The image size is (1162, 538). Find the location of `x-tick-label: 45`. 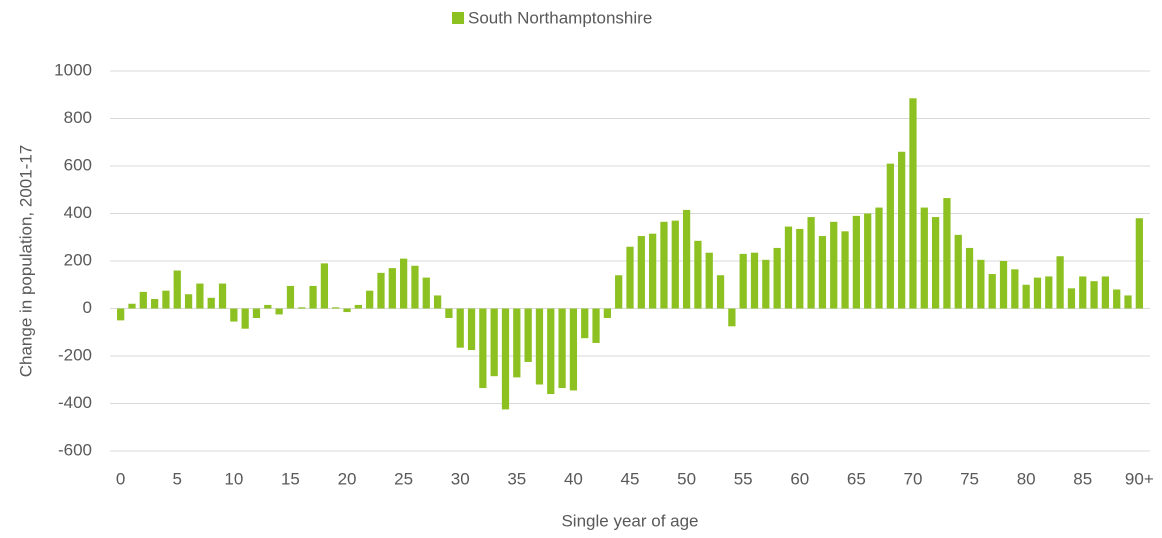

x-tick-label: 45 is located at coordinates (630, 478).